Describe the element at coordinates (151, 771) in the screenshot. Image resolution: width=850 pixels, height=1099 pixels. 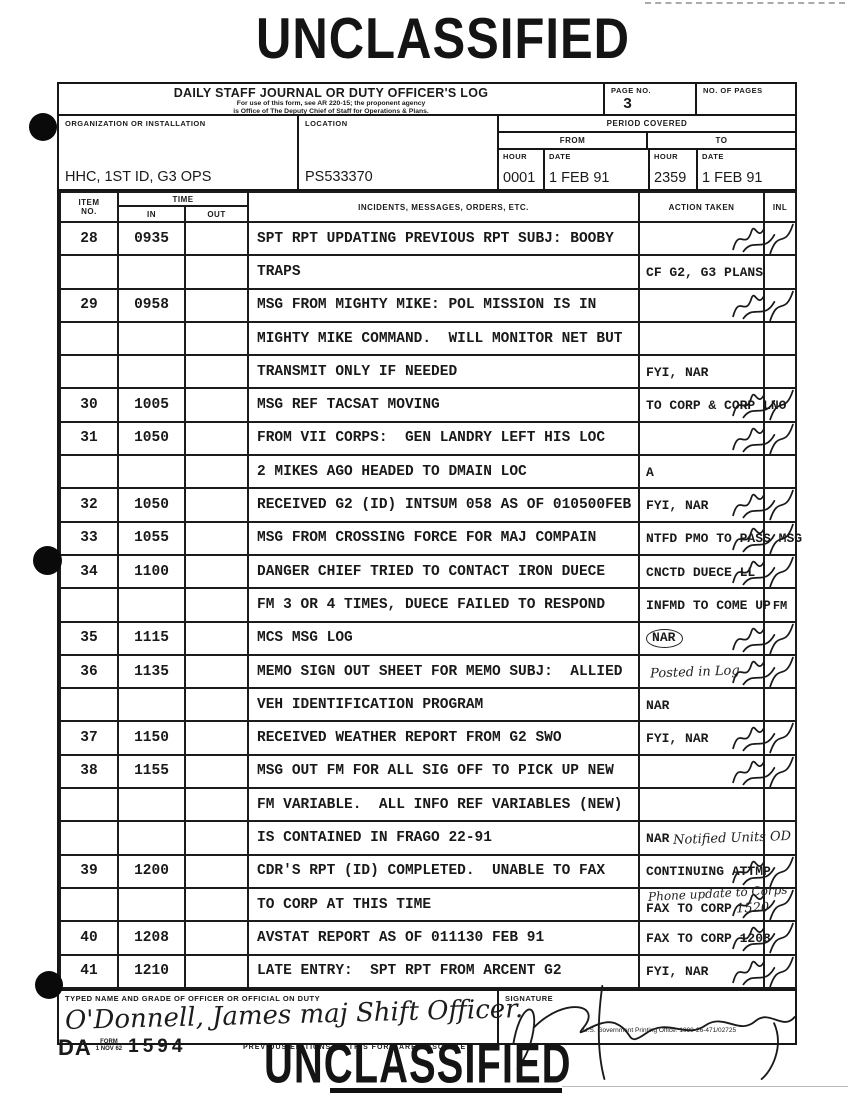
I see `time-in-cell: 1155` at that location.